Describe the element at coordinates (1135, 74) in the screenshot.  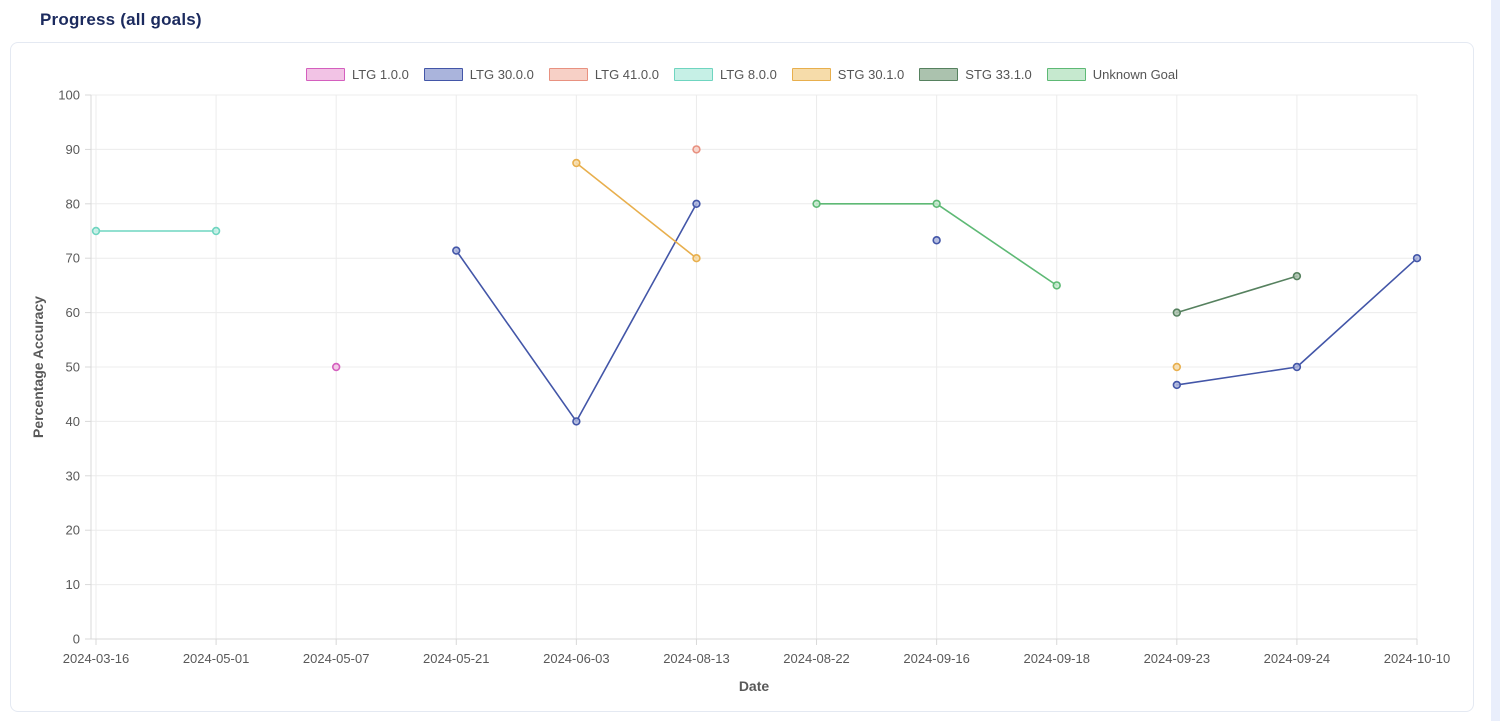
I see `legend-label-unknown-goal: Unknown Goal` at that location.